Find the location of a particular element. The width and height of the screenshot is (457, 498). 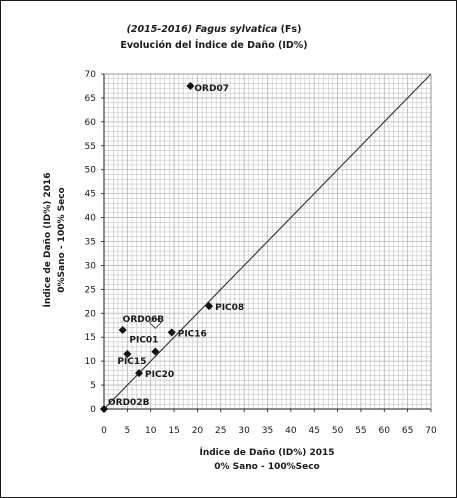

y-tick-label: 40 is located at coordinates (91, 219).